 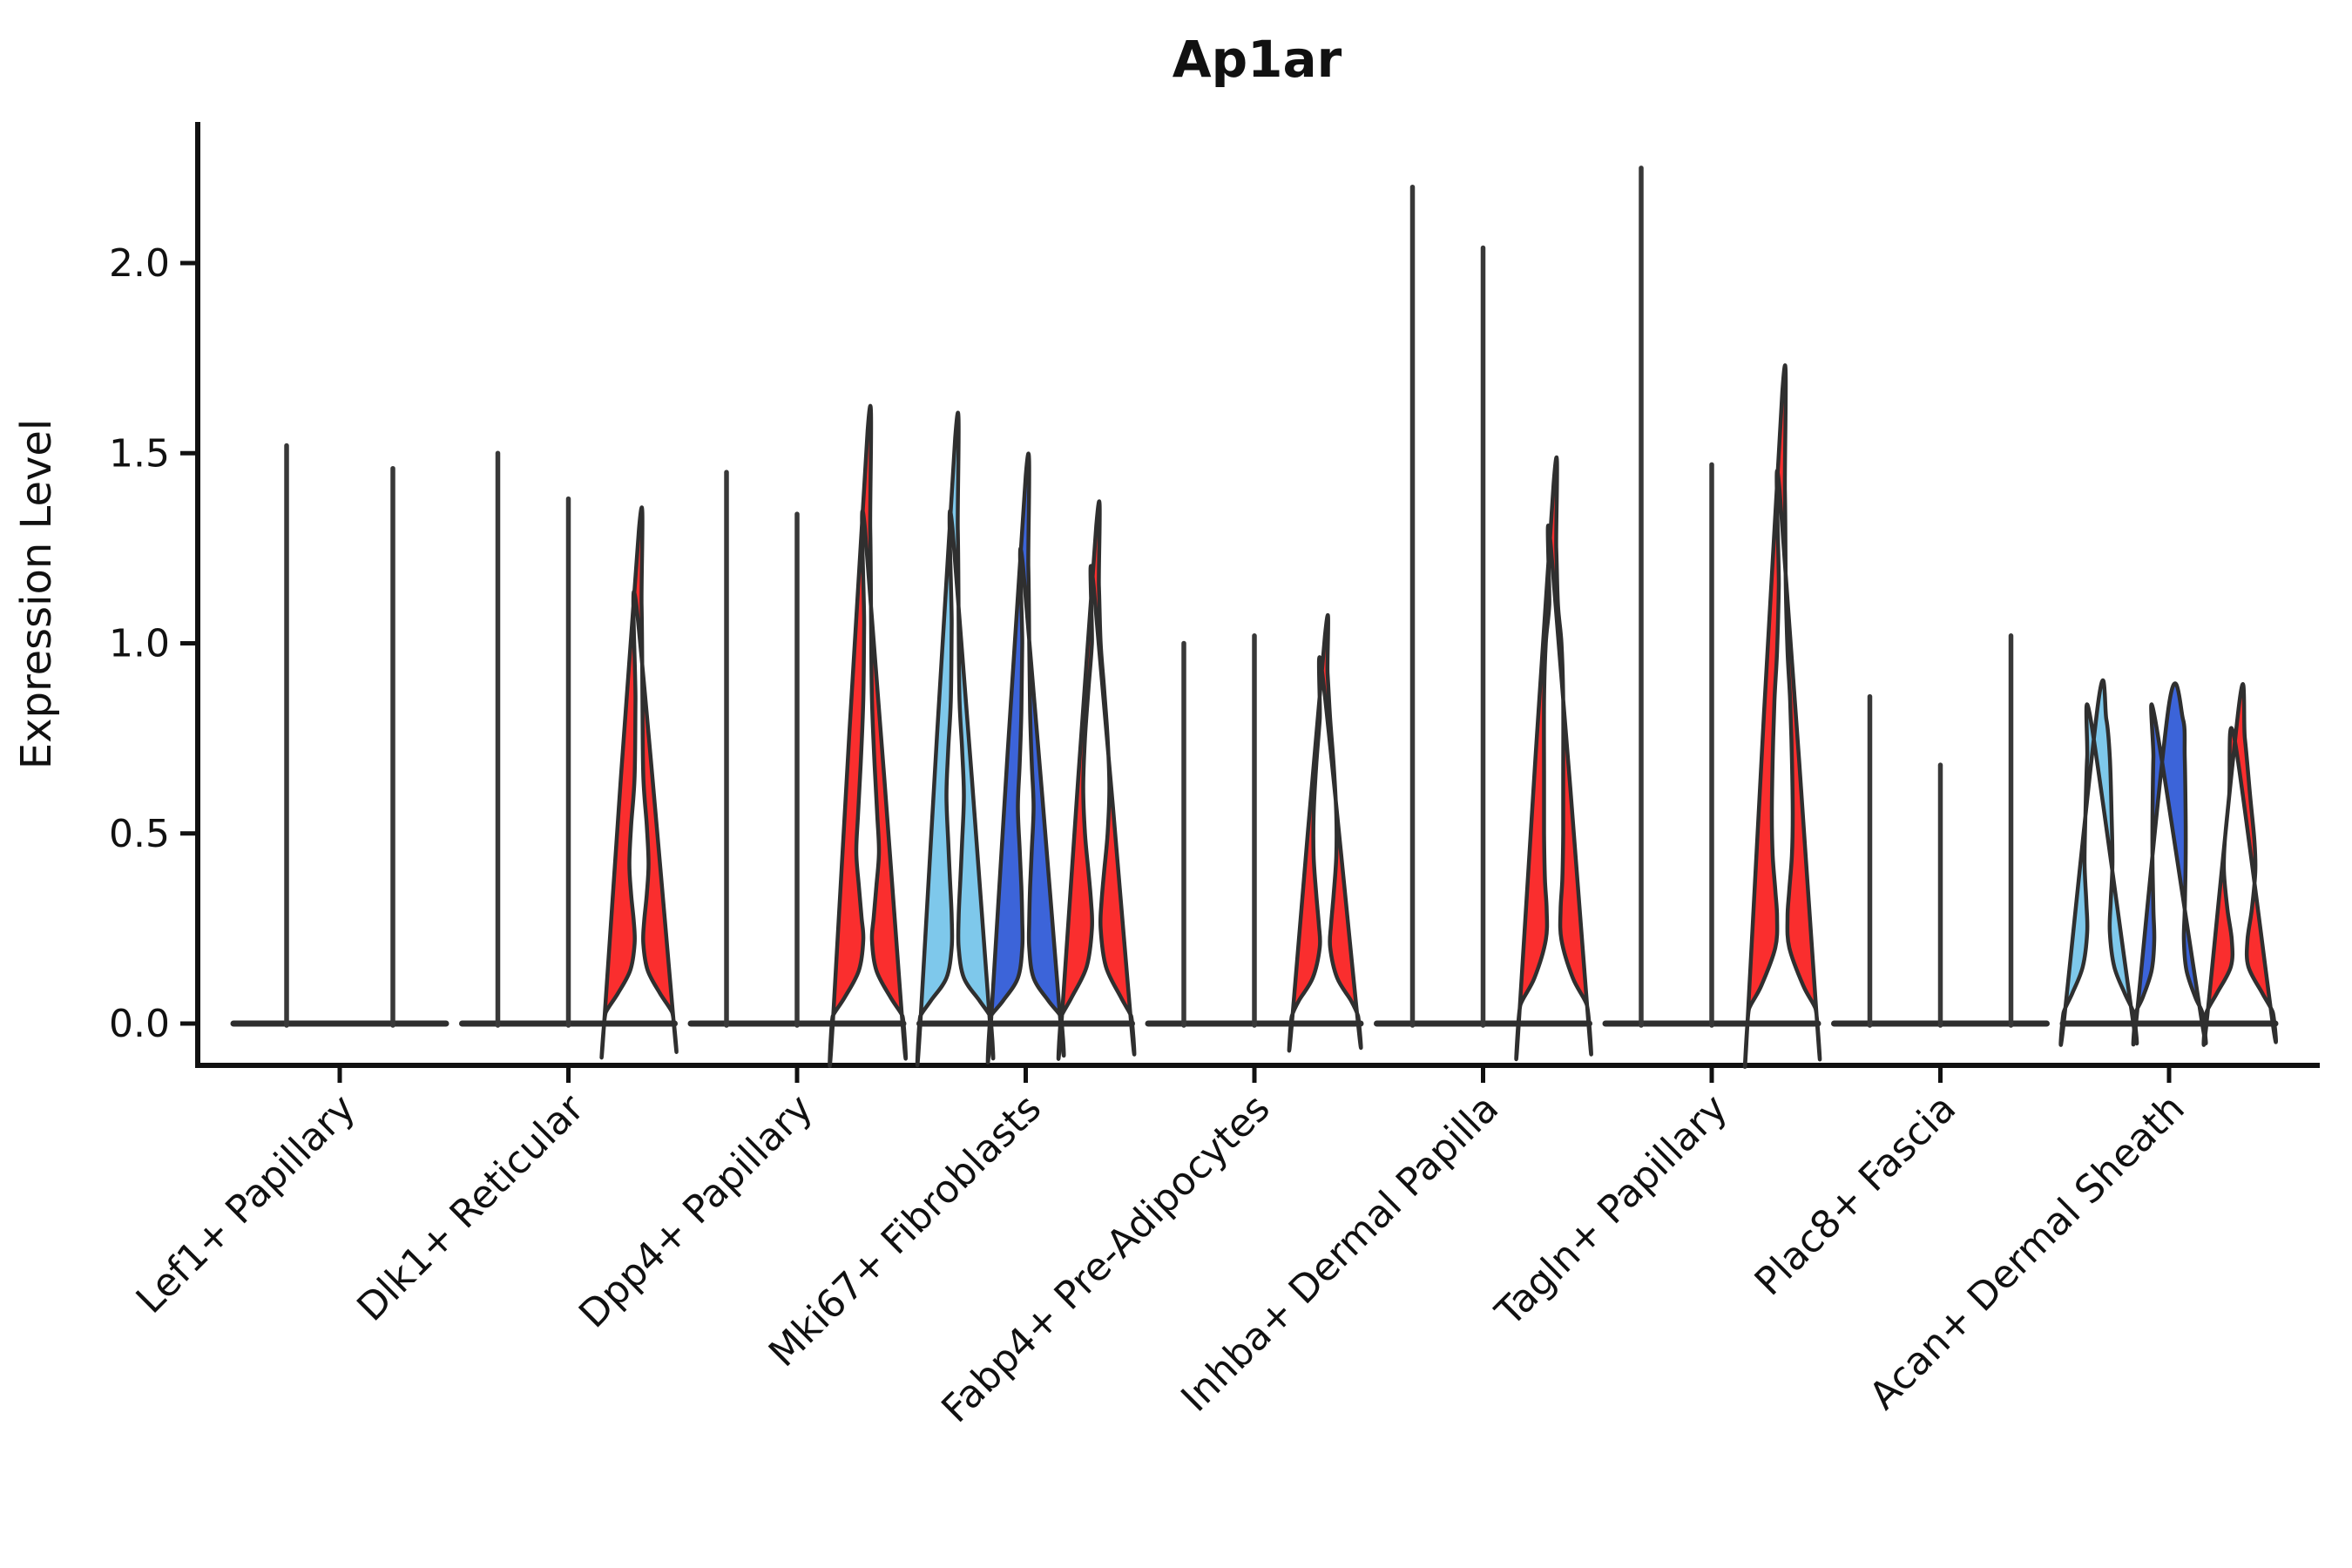 I want to click on x-tick-label: Dlk1+ Reticular, so click(x=470, y=1207).